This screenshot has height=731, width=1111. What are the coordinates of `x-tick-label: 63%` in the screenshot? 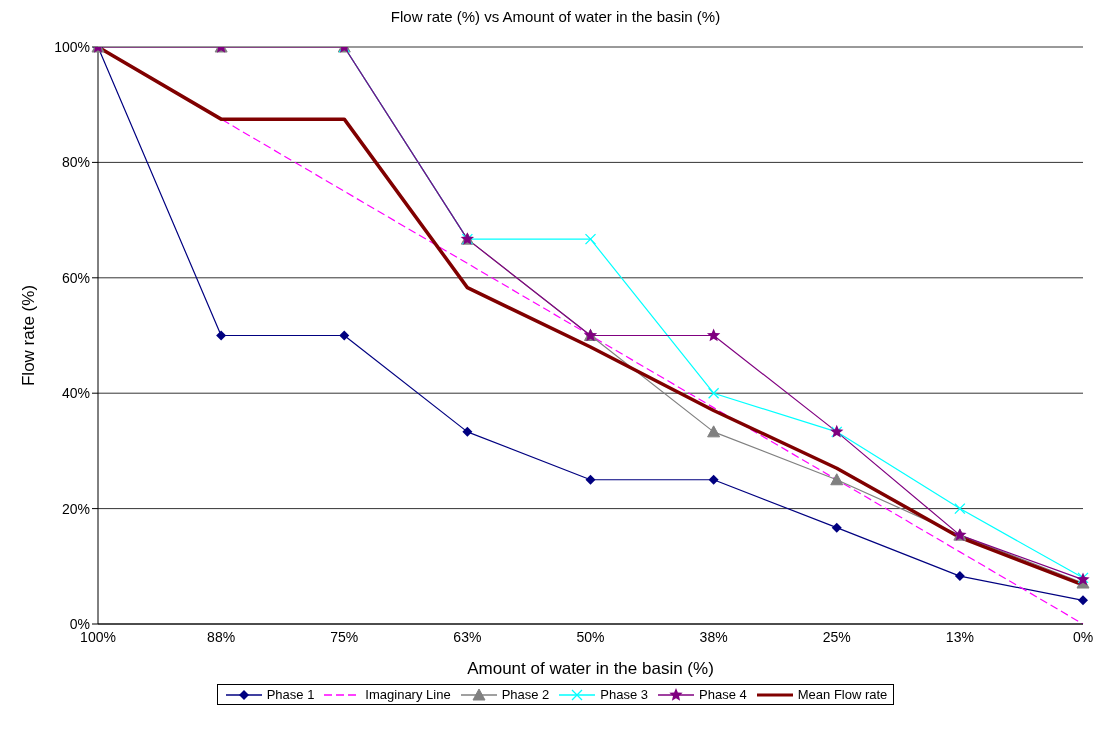 It's located at (467, 636).